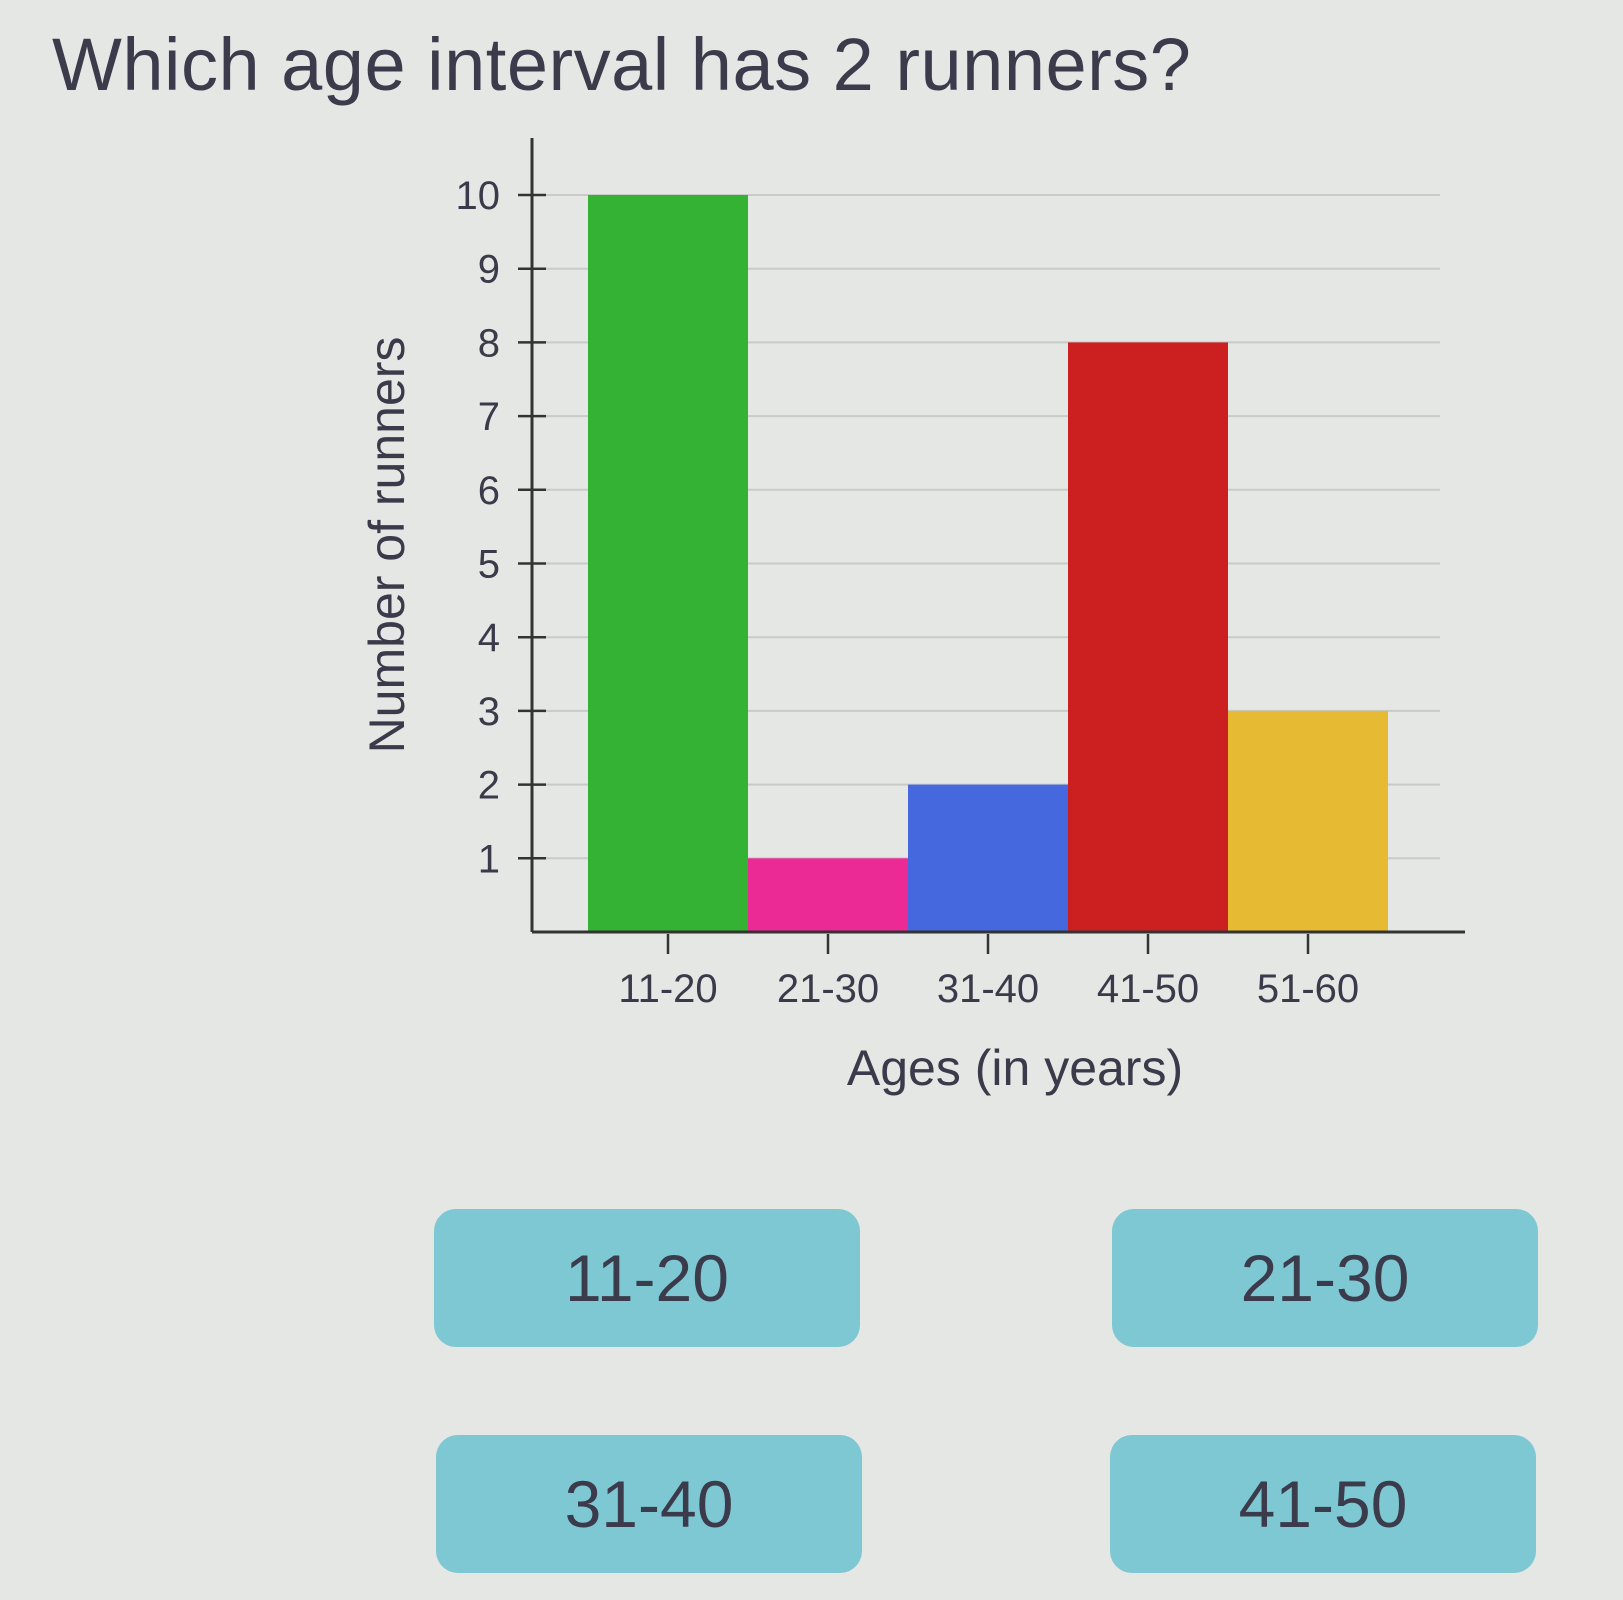  I want to click on answer-button-31-40: 31-40, so click(649, 1504).